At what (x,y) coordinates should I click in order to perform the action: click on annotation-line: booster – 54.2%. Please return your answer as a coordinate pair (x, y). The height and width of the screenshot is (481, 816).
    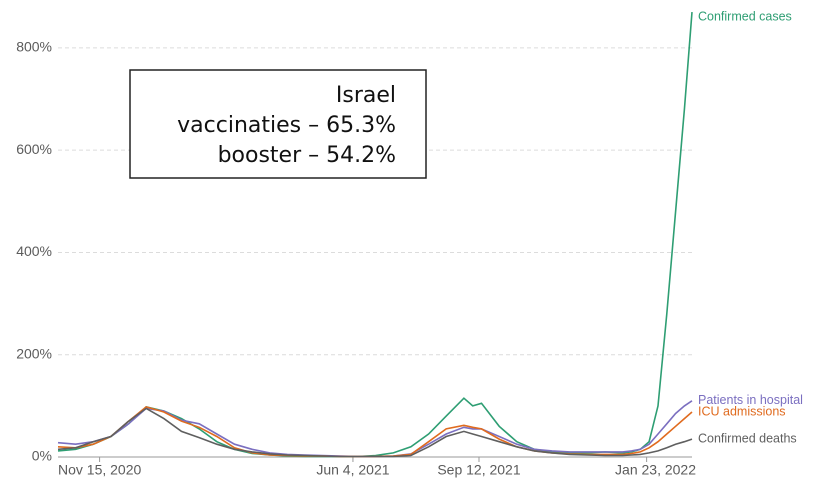
    Looking at the image, I should click on (307, 155).